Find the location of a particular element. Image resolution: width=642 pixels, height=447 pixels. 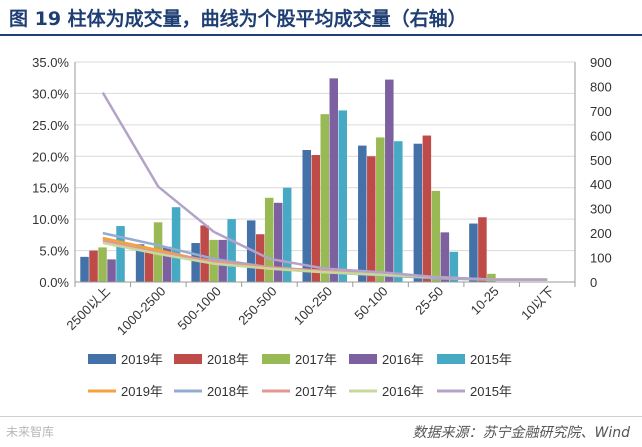

y-right-tick-label: 800 is located at coordinates (601, 86).